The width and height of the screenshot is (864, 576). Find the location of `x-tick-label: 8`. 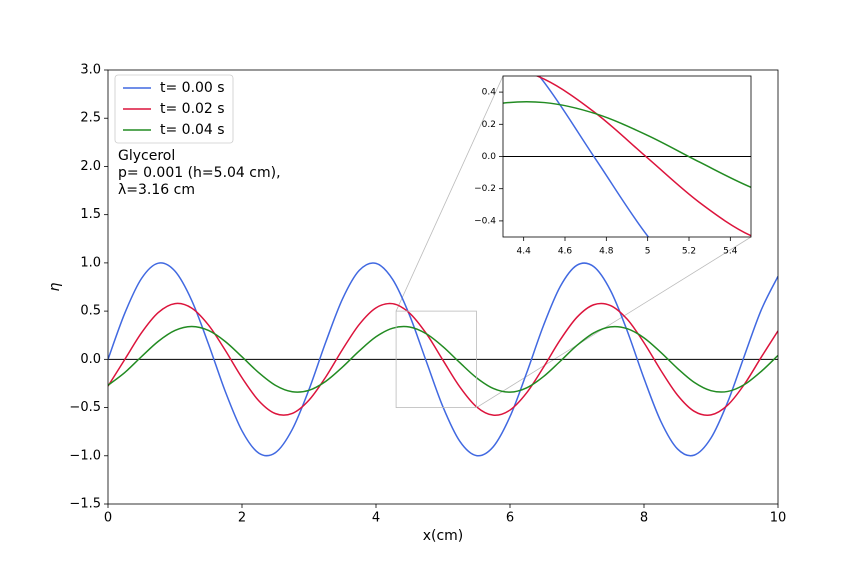

x-tick-label: 8 is located at coordinates (644, 518).